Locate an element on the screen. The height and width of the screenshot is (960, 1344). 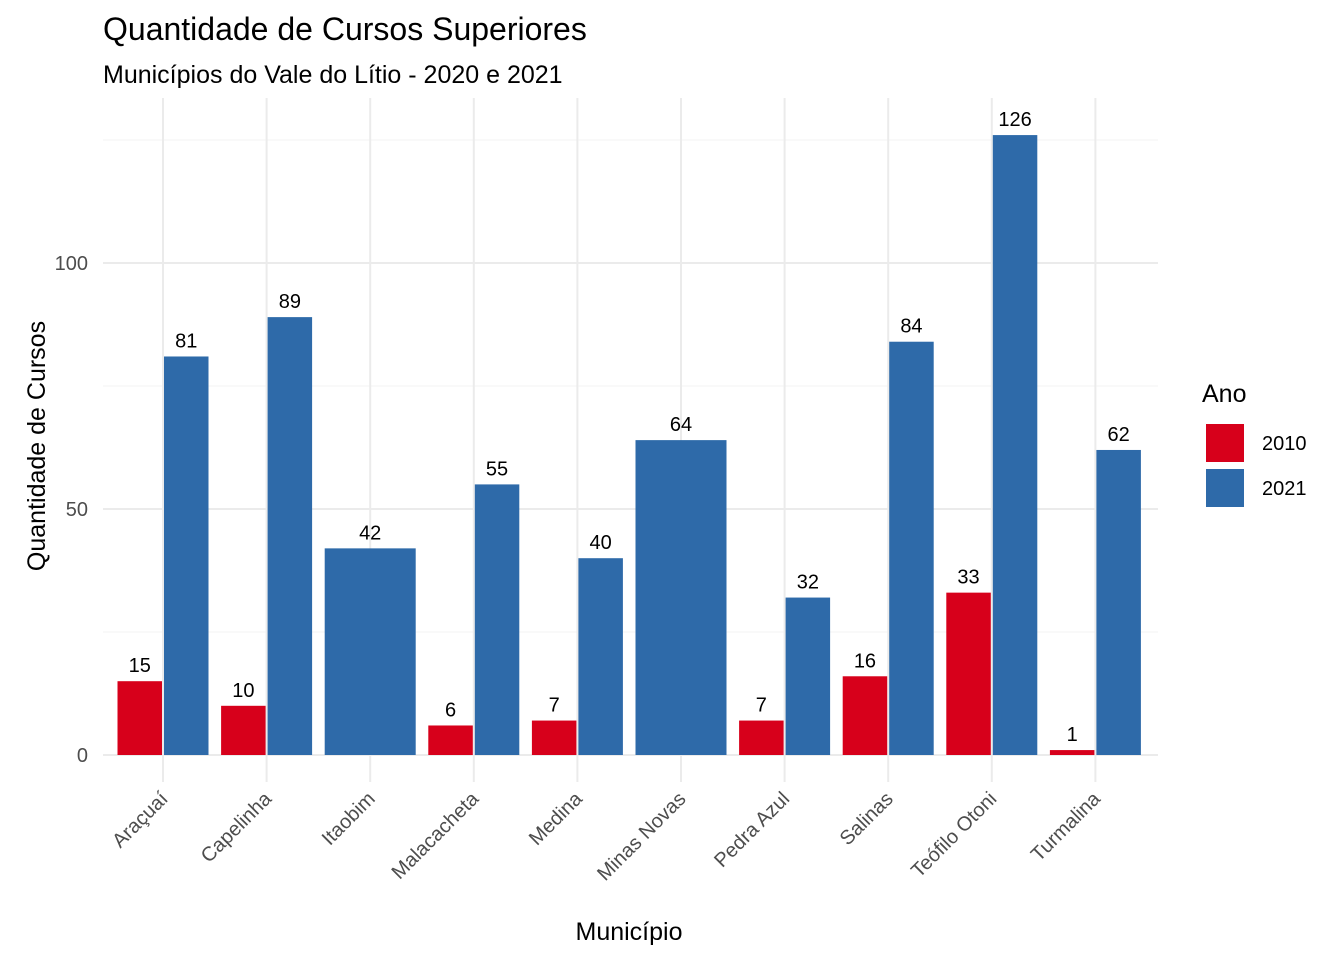
bar-value-label: 126 is located at coordinates (1014, 120).